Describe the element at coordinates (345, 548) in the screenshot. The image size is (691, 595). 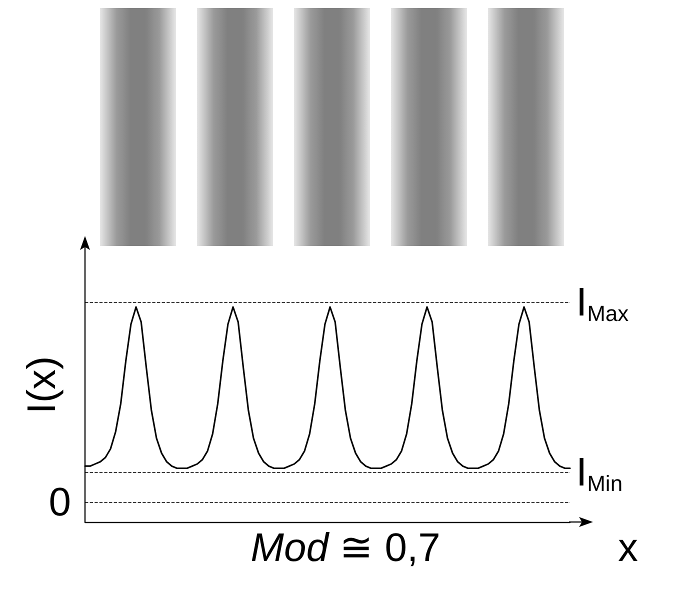
I see `text: Mod ≅ 0,7` at that location.